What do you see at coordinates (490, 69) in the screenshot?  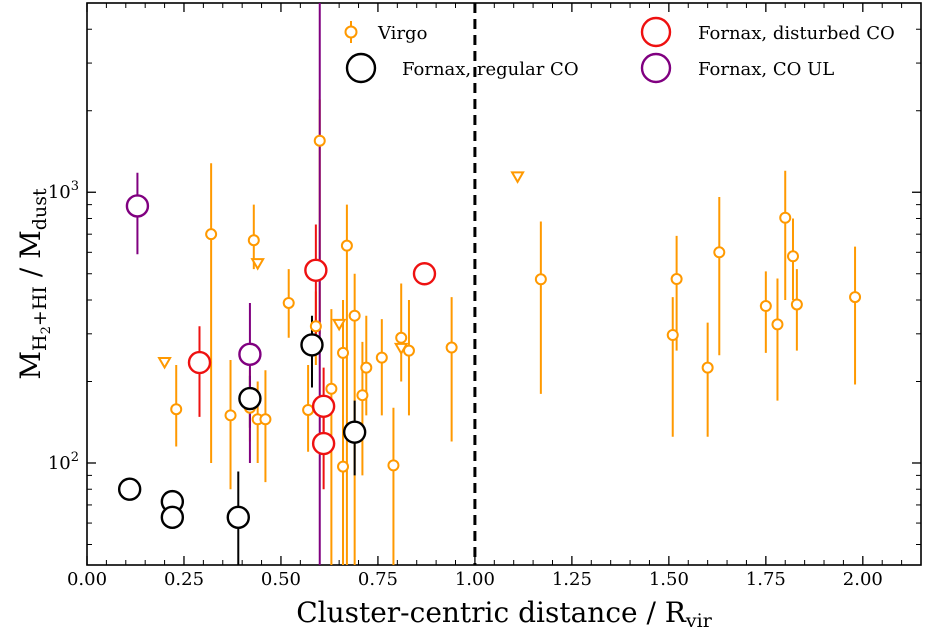 I see `legend-label: Fornax, regular CO` at bounding box center [490, 69].